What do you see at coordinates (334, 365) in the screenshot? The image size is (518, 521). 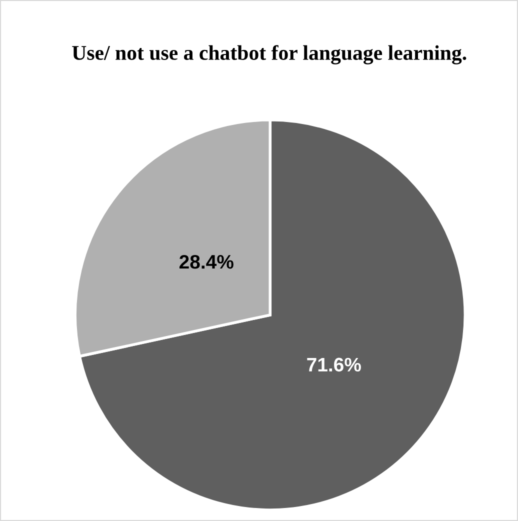 I see `data-label: 71.6%` at bounding box center [334, 365].